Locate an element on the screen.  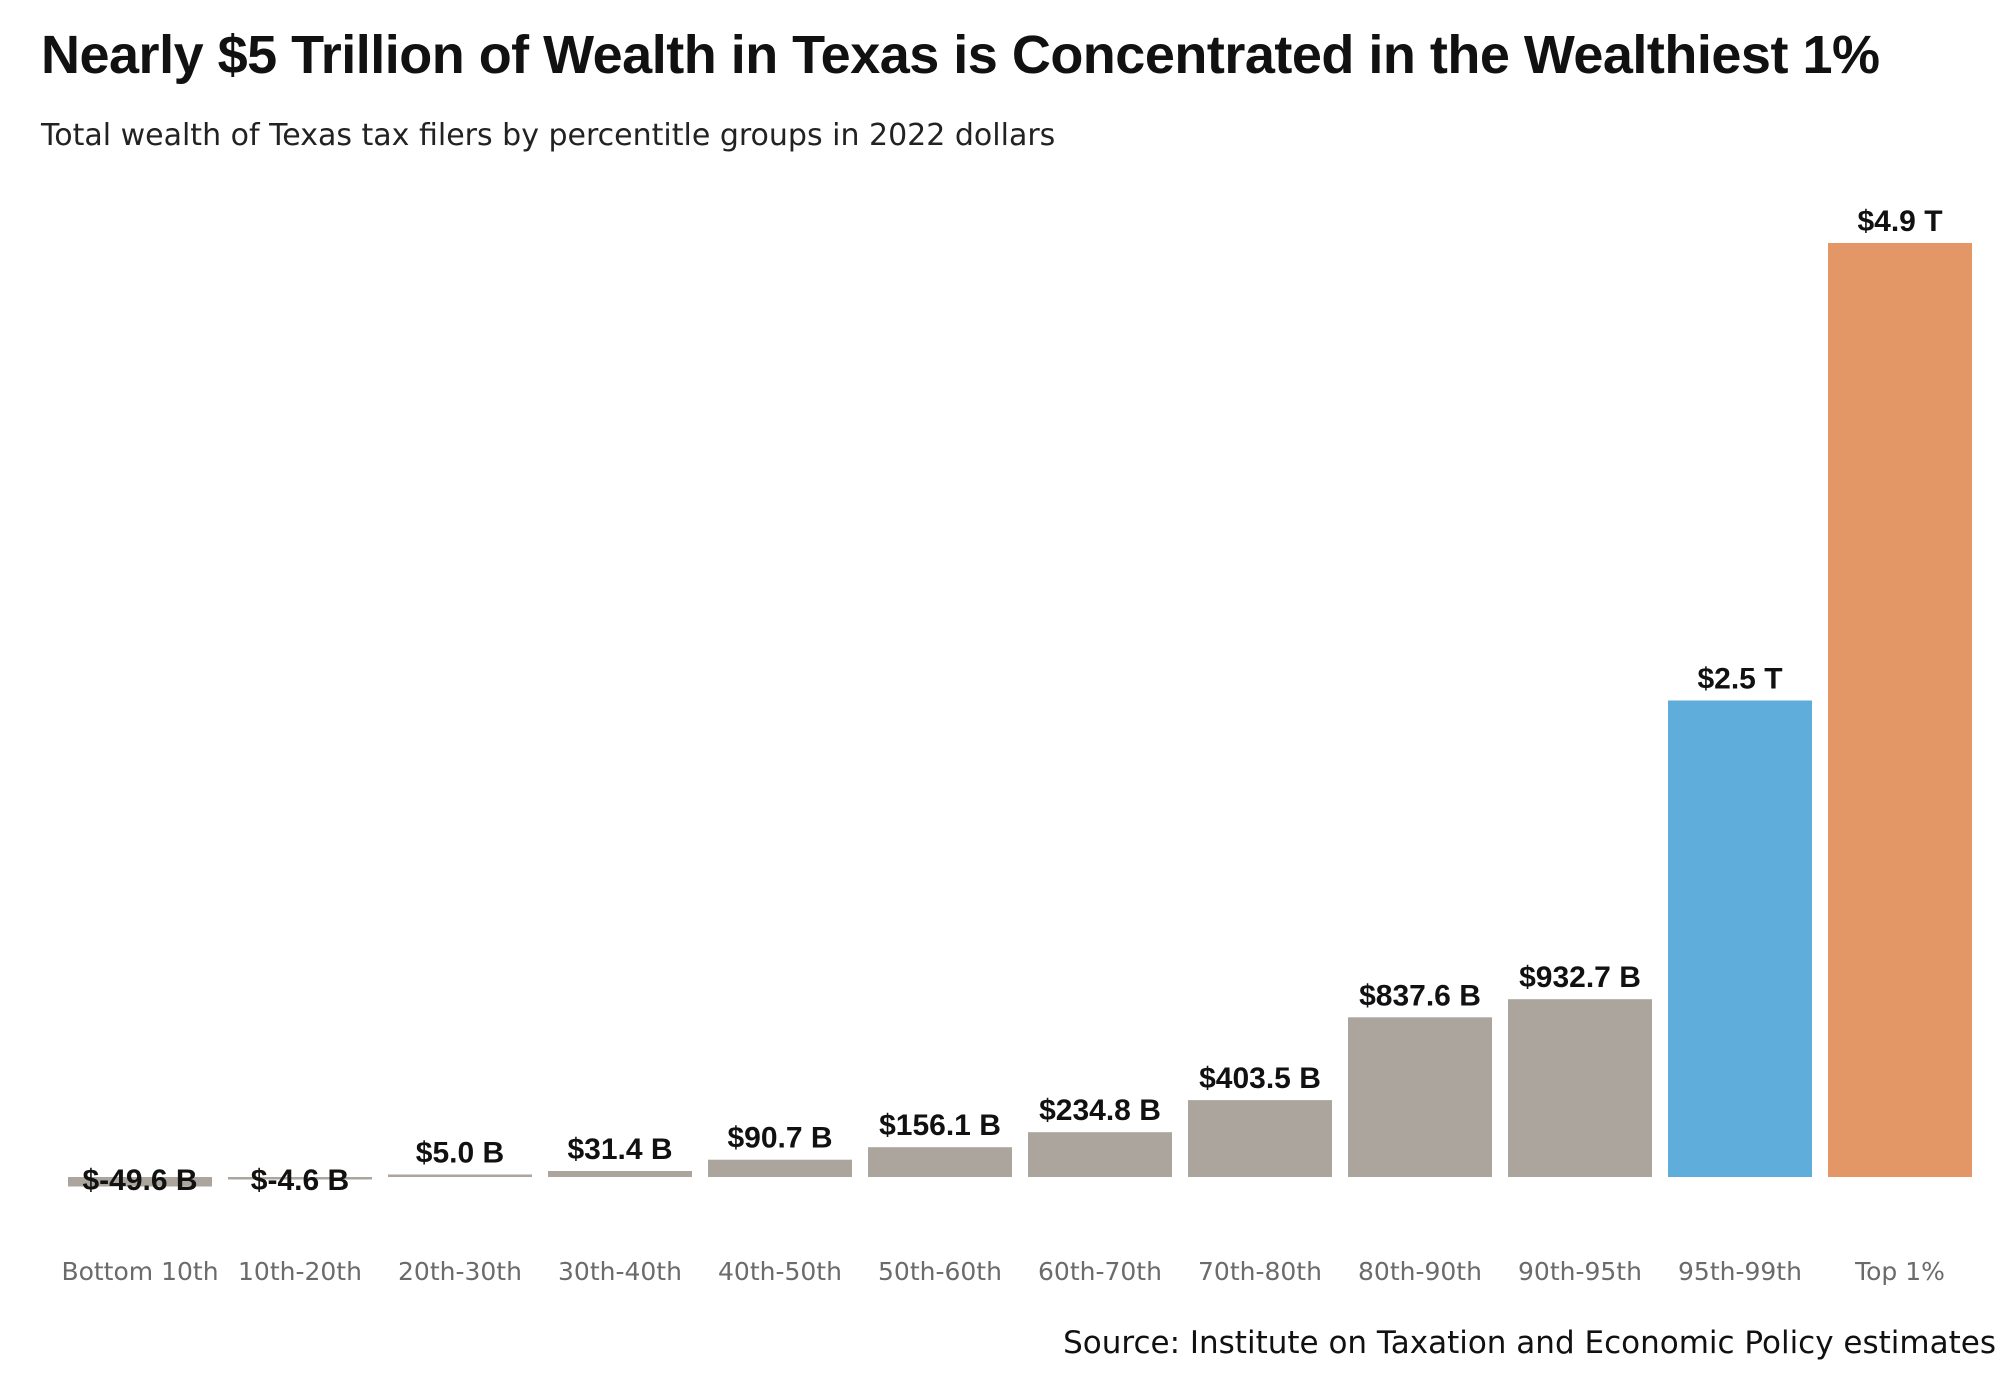
category-label-2: 20th-30th is located at coordinates (460, 1271).